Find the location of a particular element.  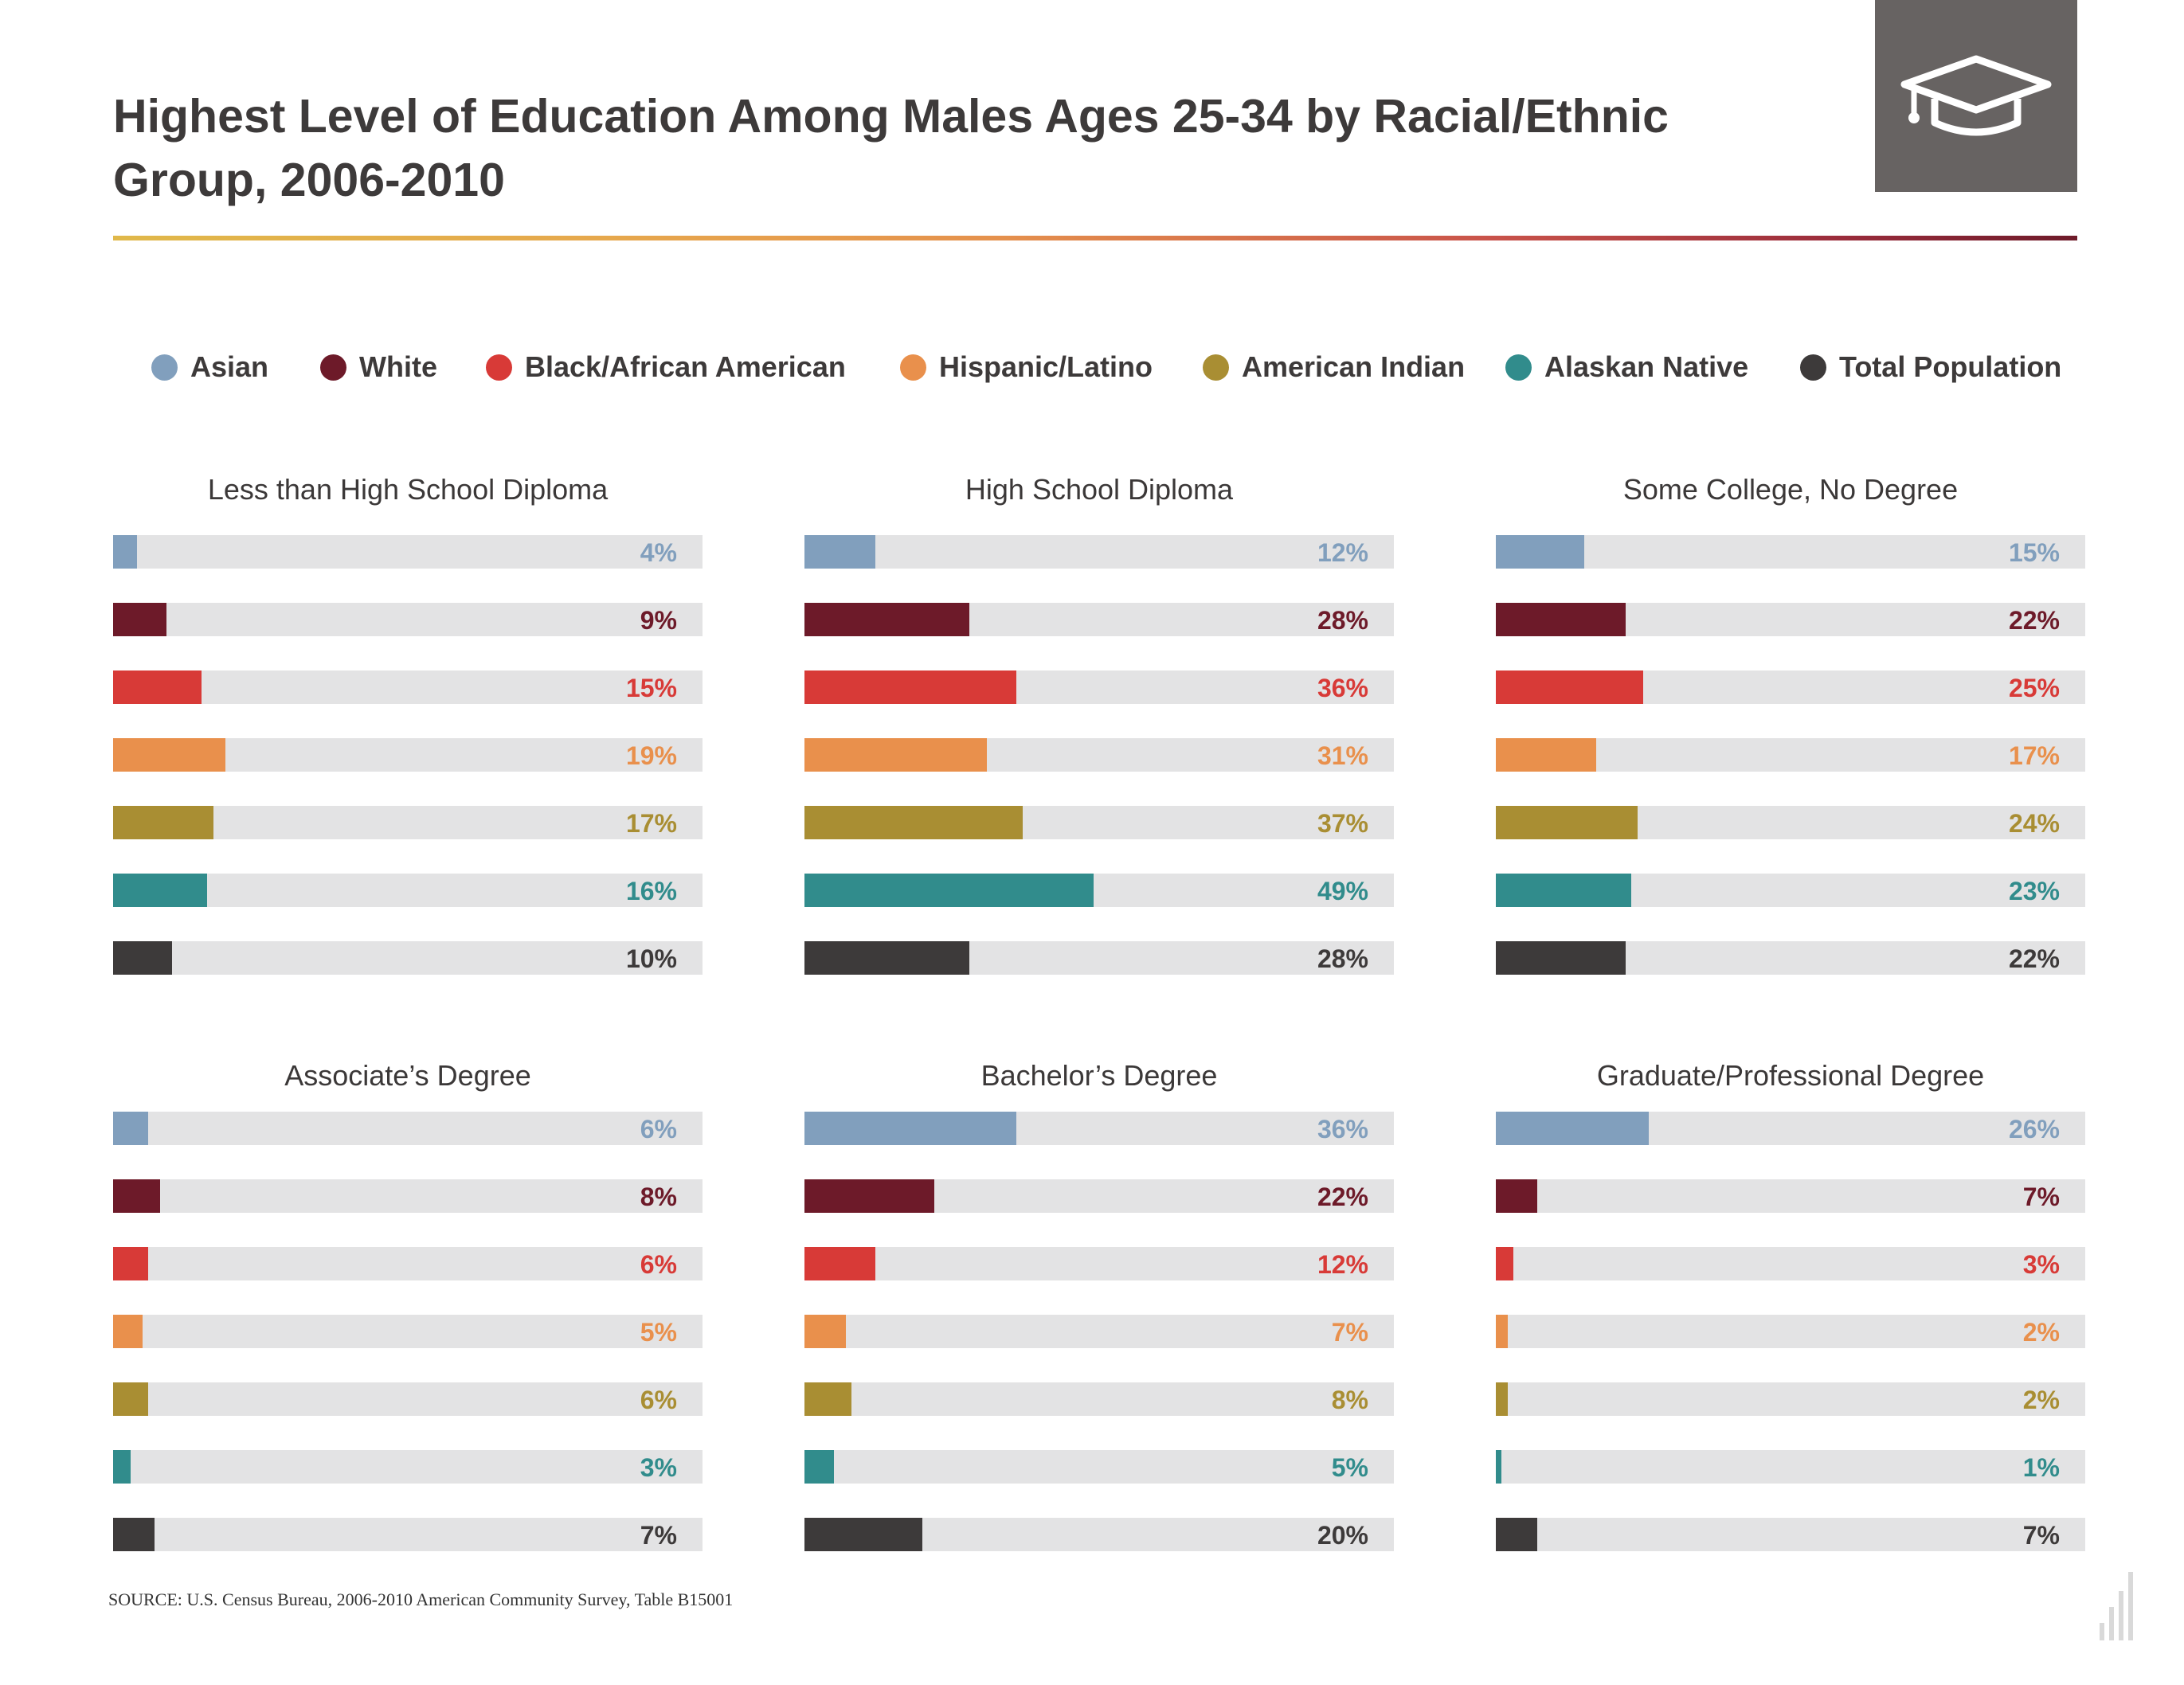

legend-item-alaskan-native: Alaskan Native is located at coordinates (1626, 367).